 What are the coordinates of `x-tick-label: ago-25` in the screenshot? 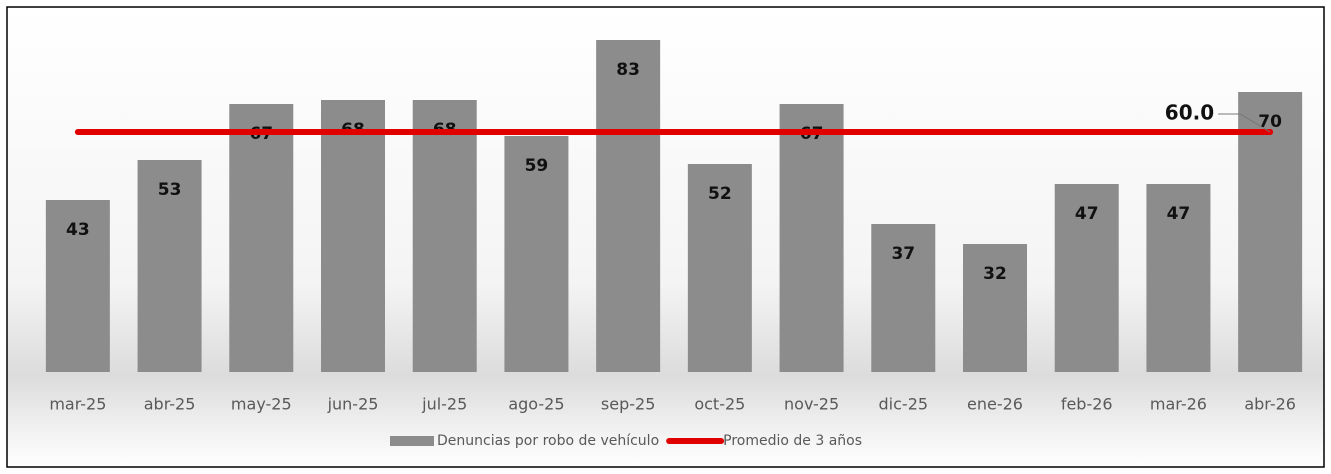 It's located at (536, 404).